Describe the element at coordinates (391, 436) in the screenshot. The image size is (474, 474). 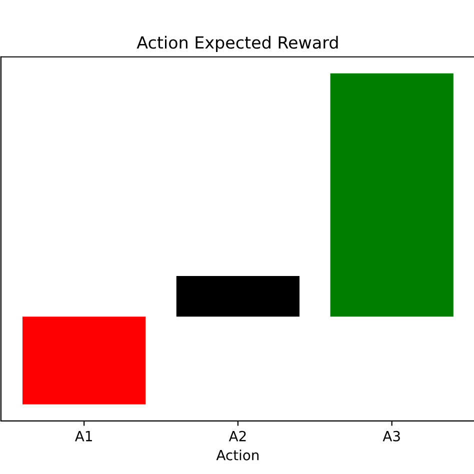
I see `x-tick-label: A3` at that location.